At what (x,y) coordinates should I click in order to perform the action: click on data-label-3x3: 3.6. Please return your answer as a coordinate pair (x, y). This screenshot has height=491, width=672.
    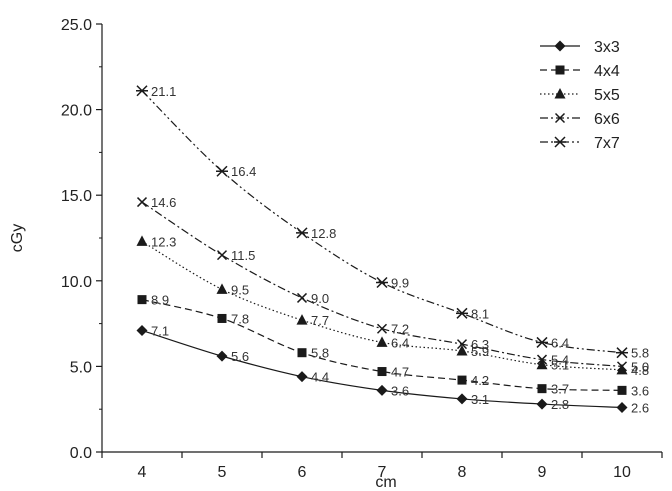
    Looking at the image, I should click on (400, 390).